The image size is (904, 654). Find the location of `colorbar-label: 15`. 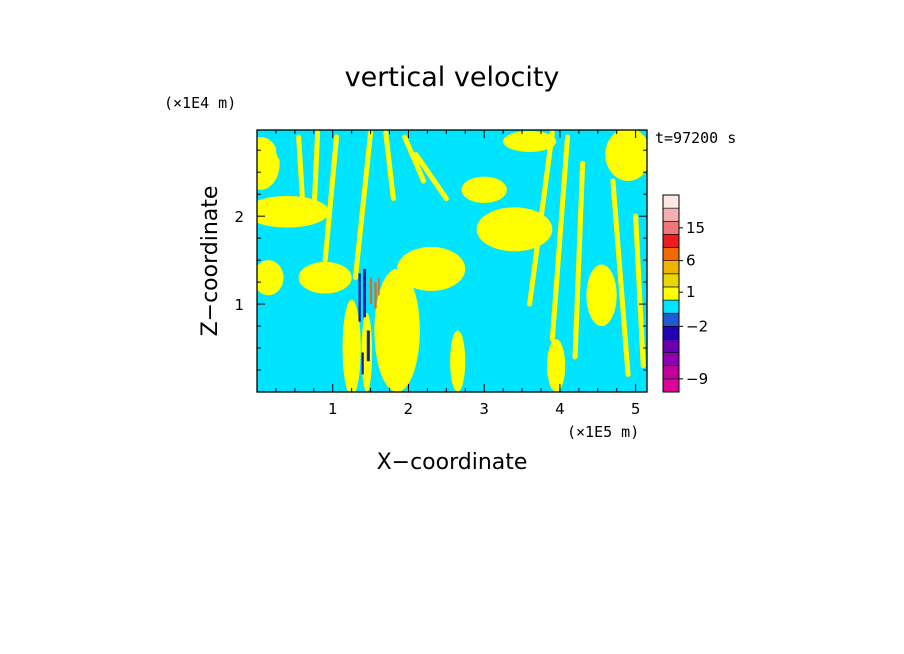

colorbar-label: 15 is located at coordinates (695, 228).